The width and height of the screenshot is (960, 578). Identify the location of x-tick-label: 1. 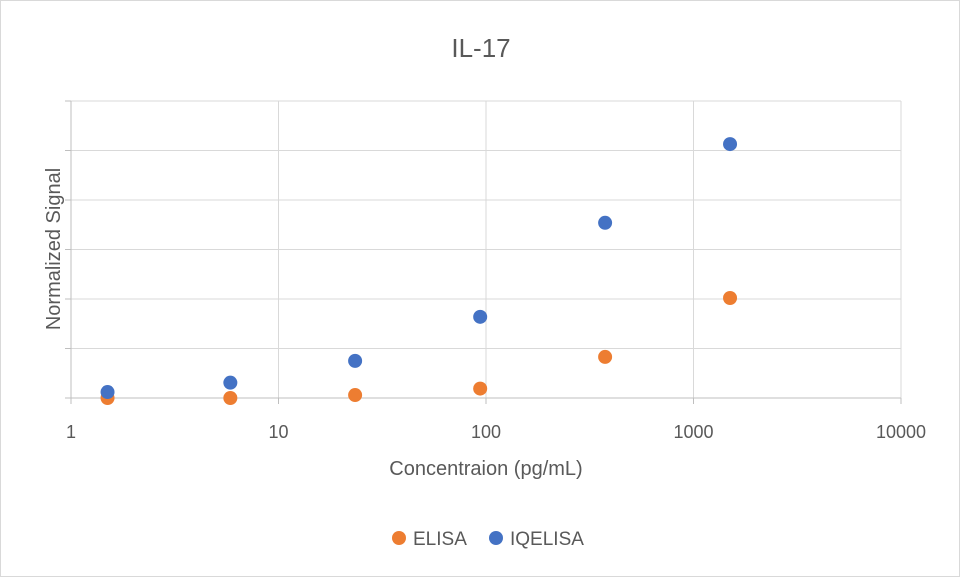
(71, 432).